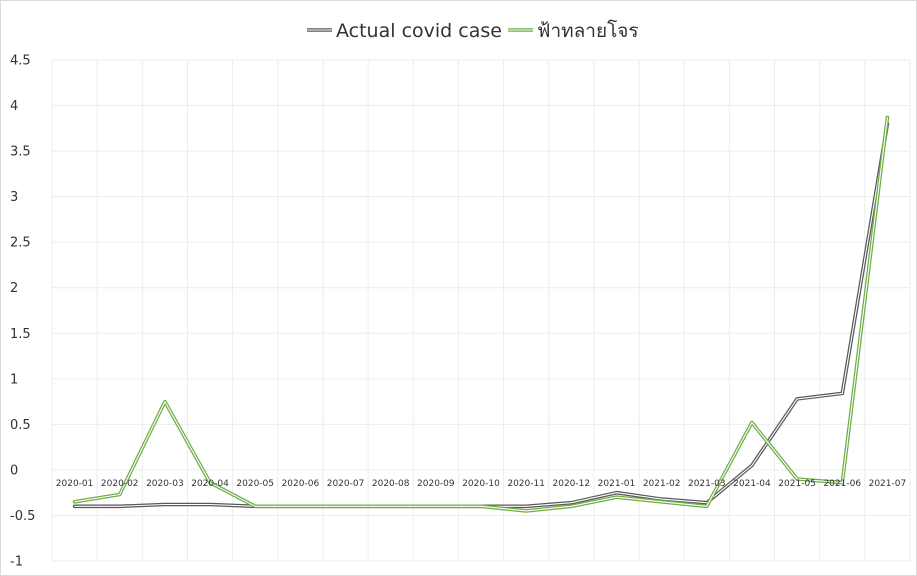 The width and height of the screenshot is (917, 576). I want to click on y-tick-label: 1, so click(14, 379).